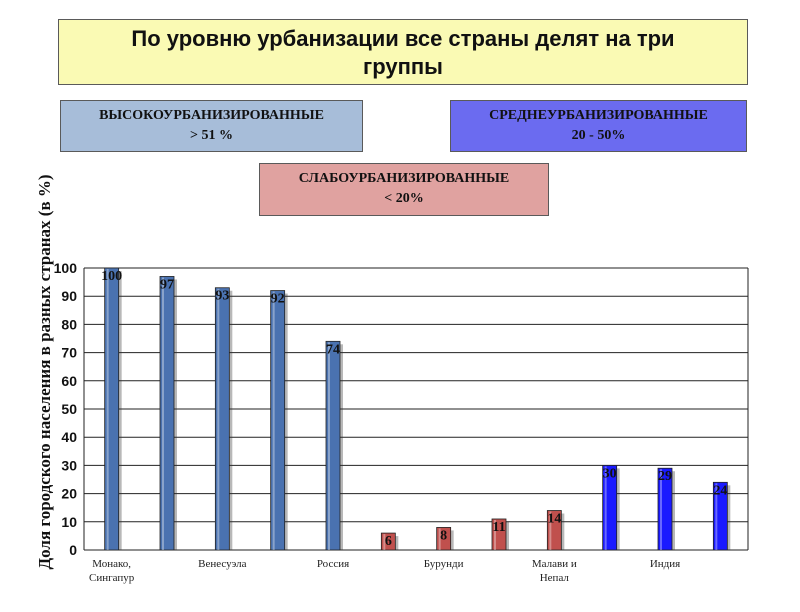 The width and height of the screenshot is (800, 612). Describe the element at coordinates (720, 490) in the screenshot. I see `bar-data-label: 24` at that location.